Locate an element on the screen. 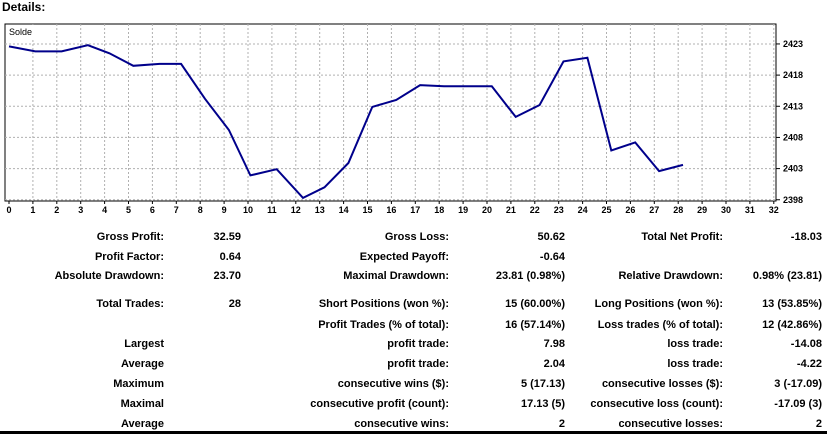 The height and width of the screenshot is (434, 827). stat-value: -18.03 is located at coordinates (806, 237).